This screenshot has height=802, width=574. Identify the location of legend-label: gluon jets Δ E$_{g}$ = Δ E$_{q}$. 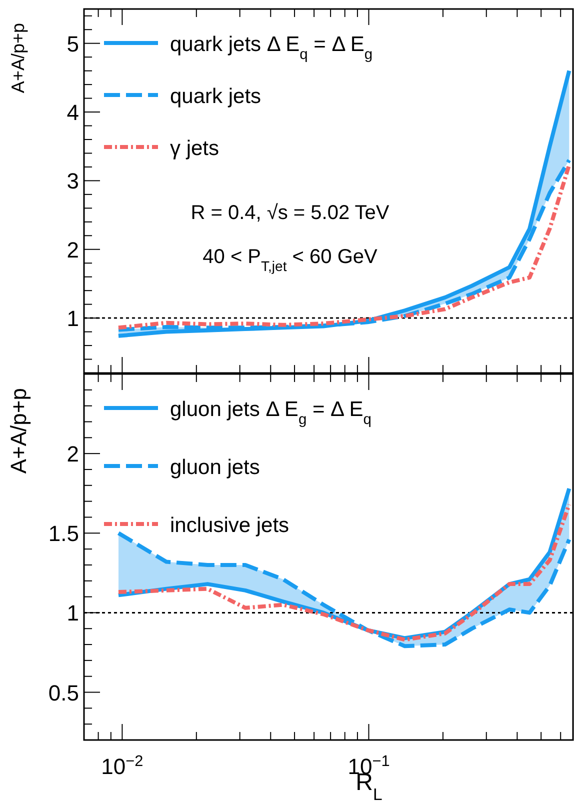
(271, 413).